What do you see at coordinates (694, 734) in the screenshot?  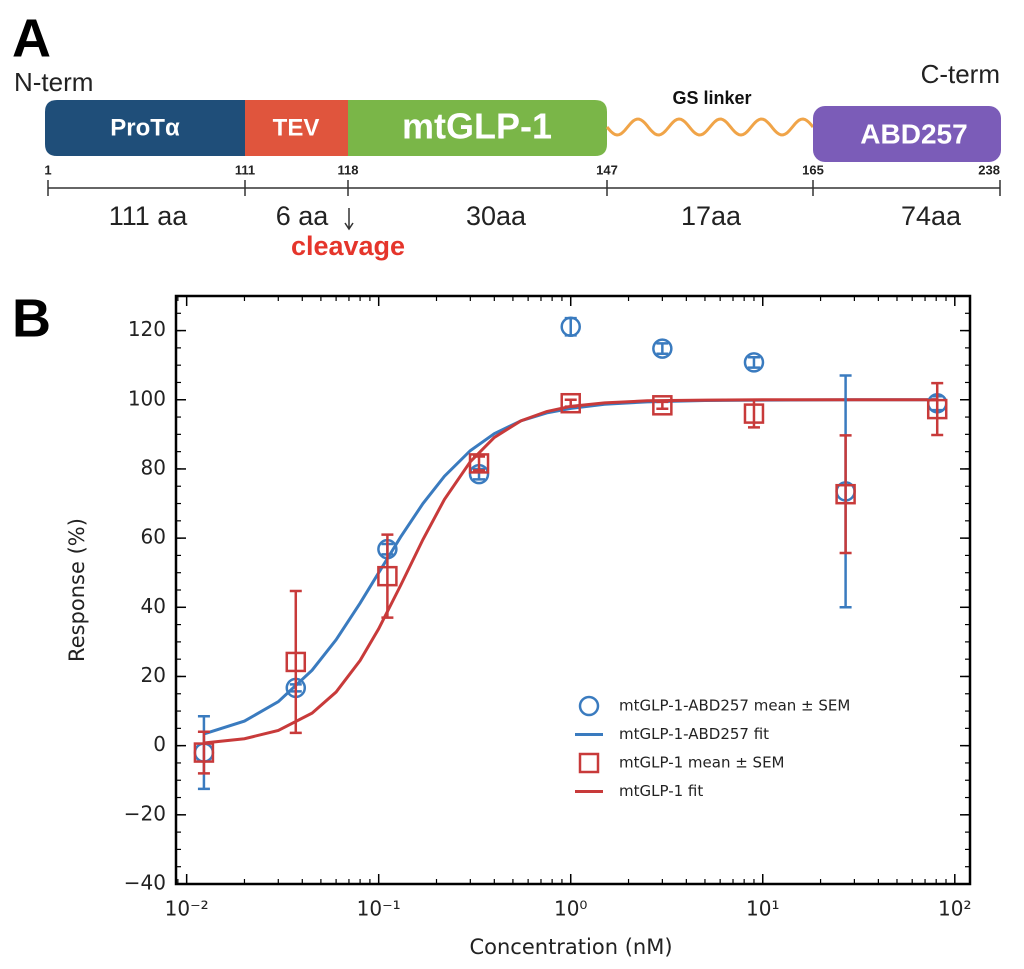 I see `legend-label: mtGLP-1-ABD257 fit` at bounding box center [694, 734].